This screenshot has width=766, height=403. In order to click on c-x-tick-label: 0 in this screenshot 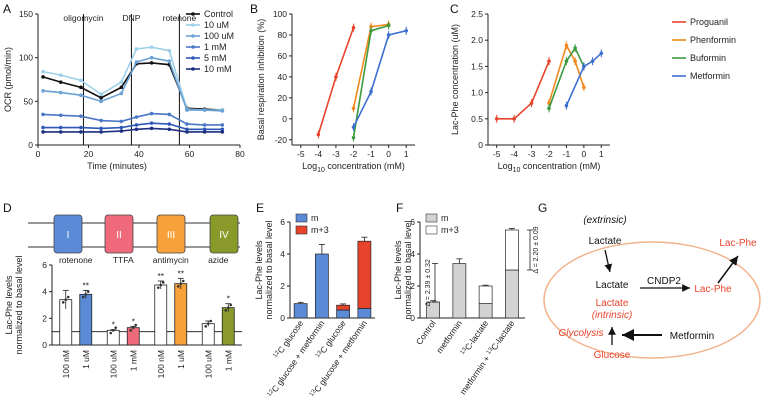, I will do `click(583, 154)`.